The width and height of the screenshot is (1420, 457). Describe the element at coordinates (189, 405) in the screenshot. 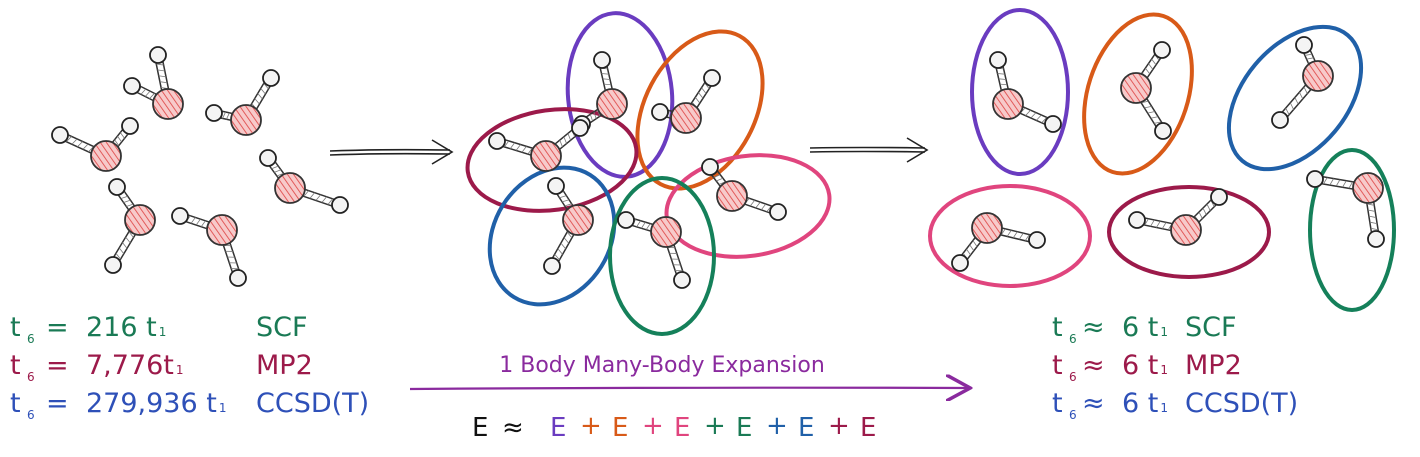

I see `cost-equation-row: t 6 = 279,936 t 1 CCSD(T)` at that location.